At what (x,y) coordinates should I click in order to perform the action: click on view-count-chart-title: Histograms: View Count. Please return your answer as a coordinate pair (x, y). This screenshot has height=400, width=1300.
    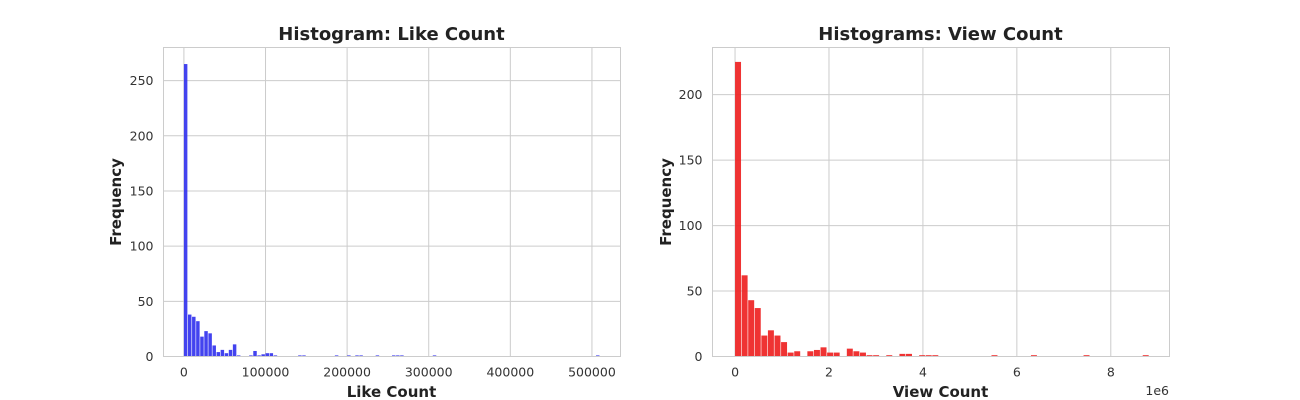
    Looking at the image, I should click on (940, 34).